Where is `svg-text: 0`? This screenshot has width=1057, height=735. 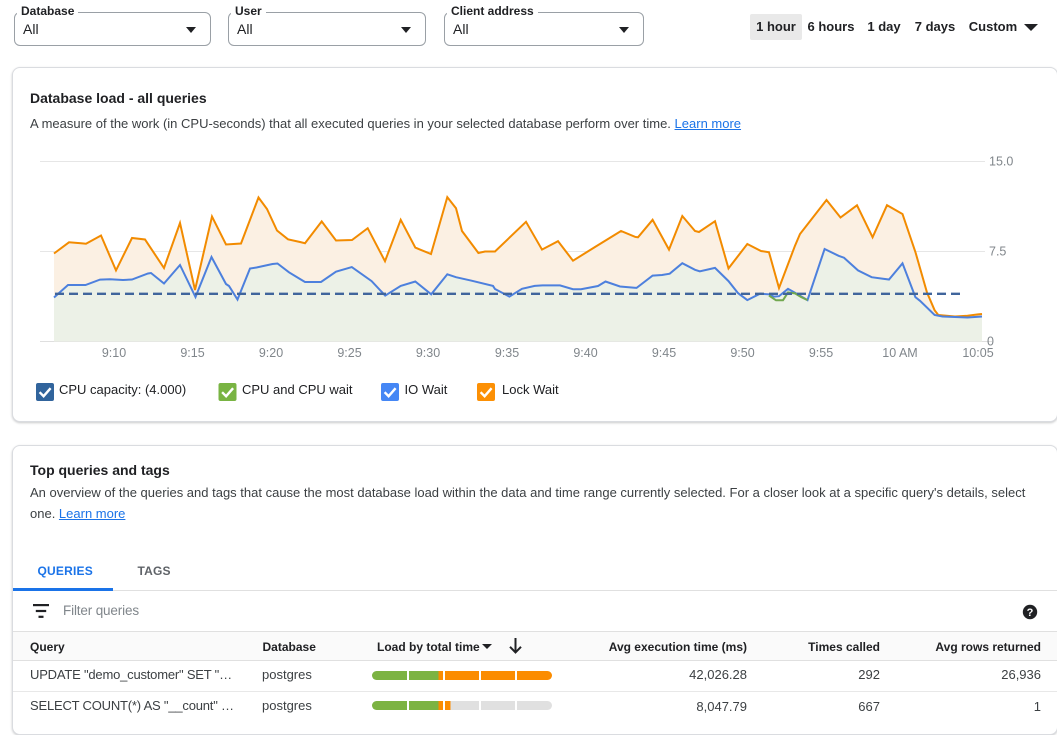
svg-text: 0 is located at coordinates (990, 342).